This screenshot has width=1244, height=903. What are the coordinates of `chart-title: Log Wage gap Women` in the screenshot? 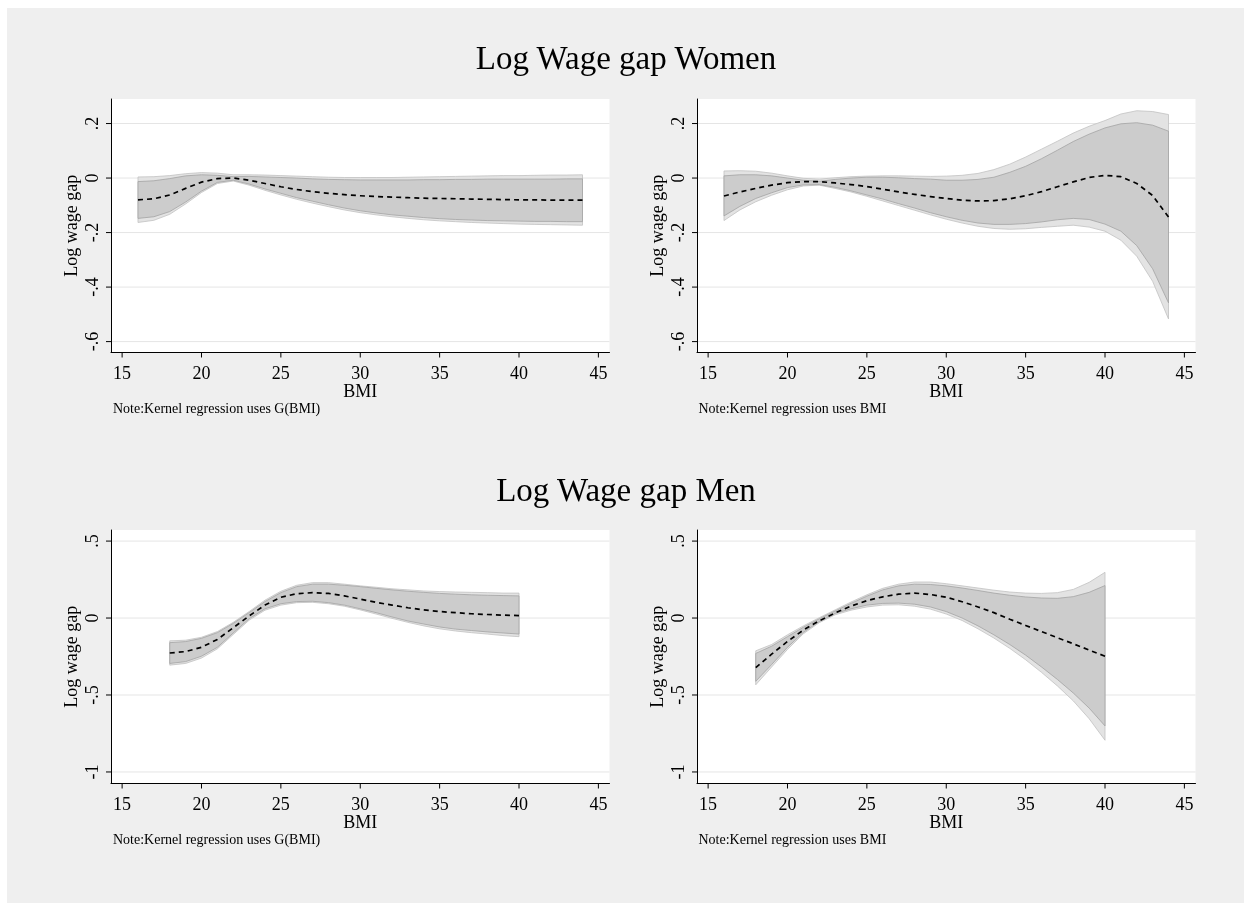 It's located at (626, 57).